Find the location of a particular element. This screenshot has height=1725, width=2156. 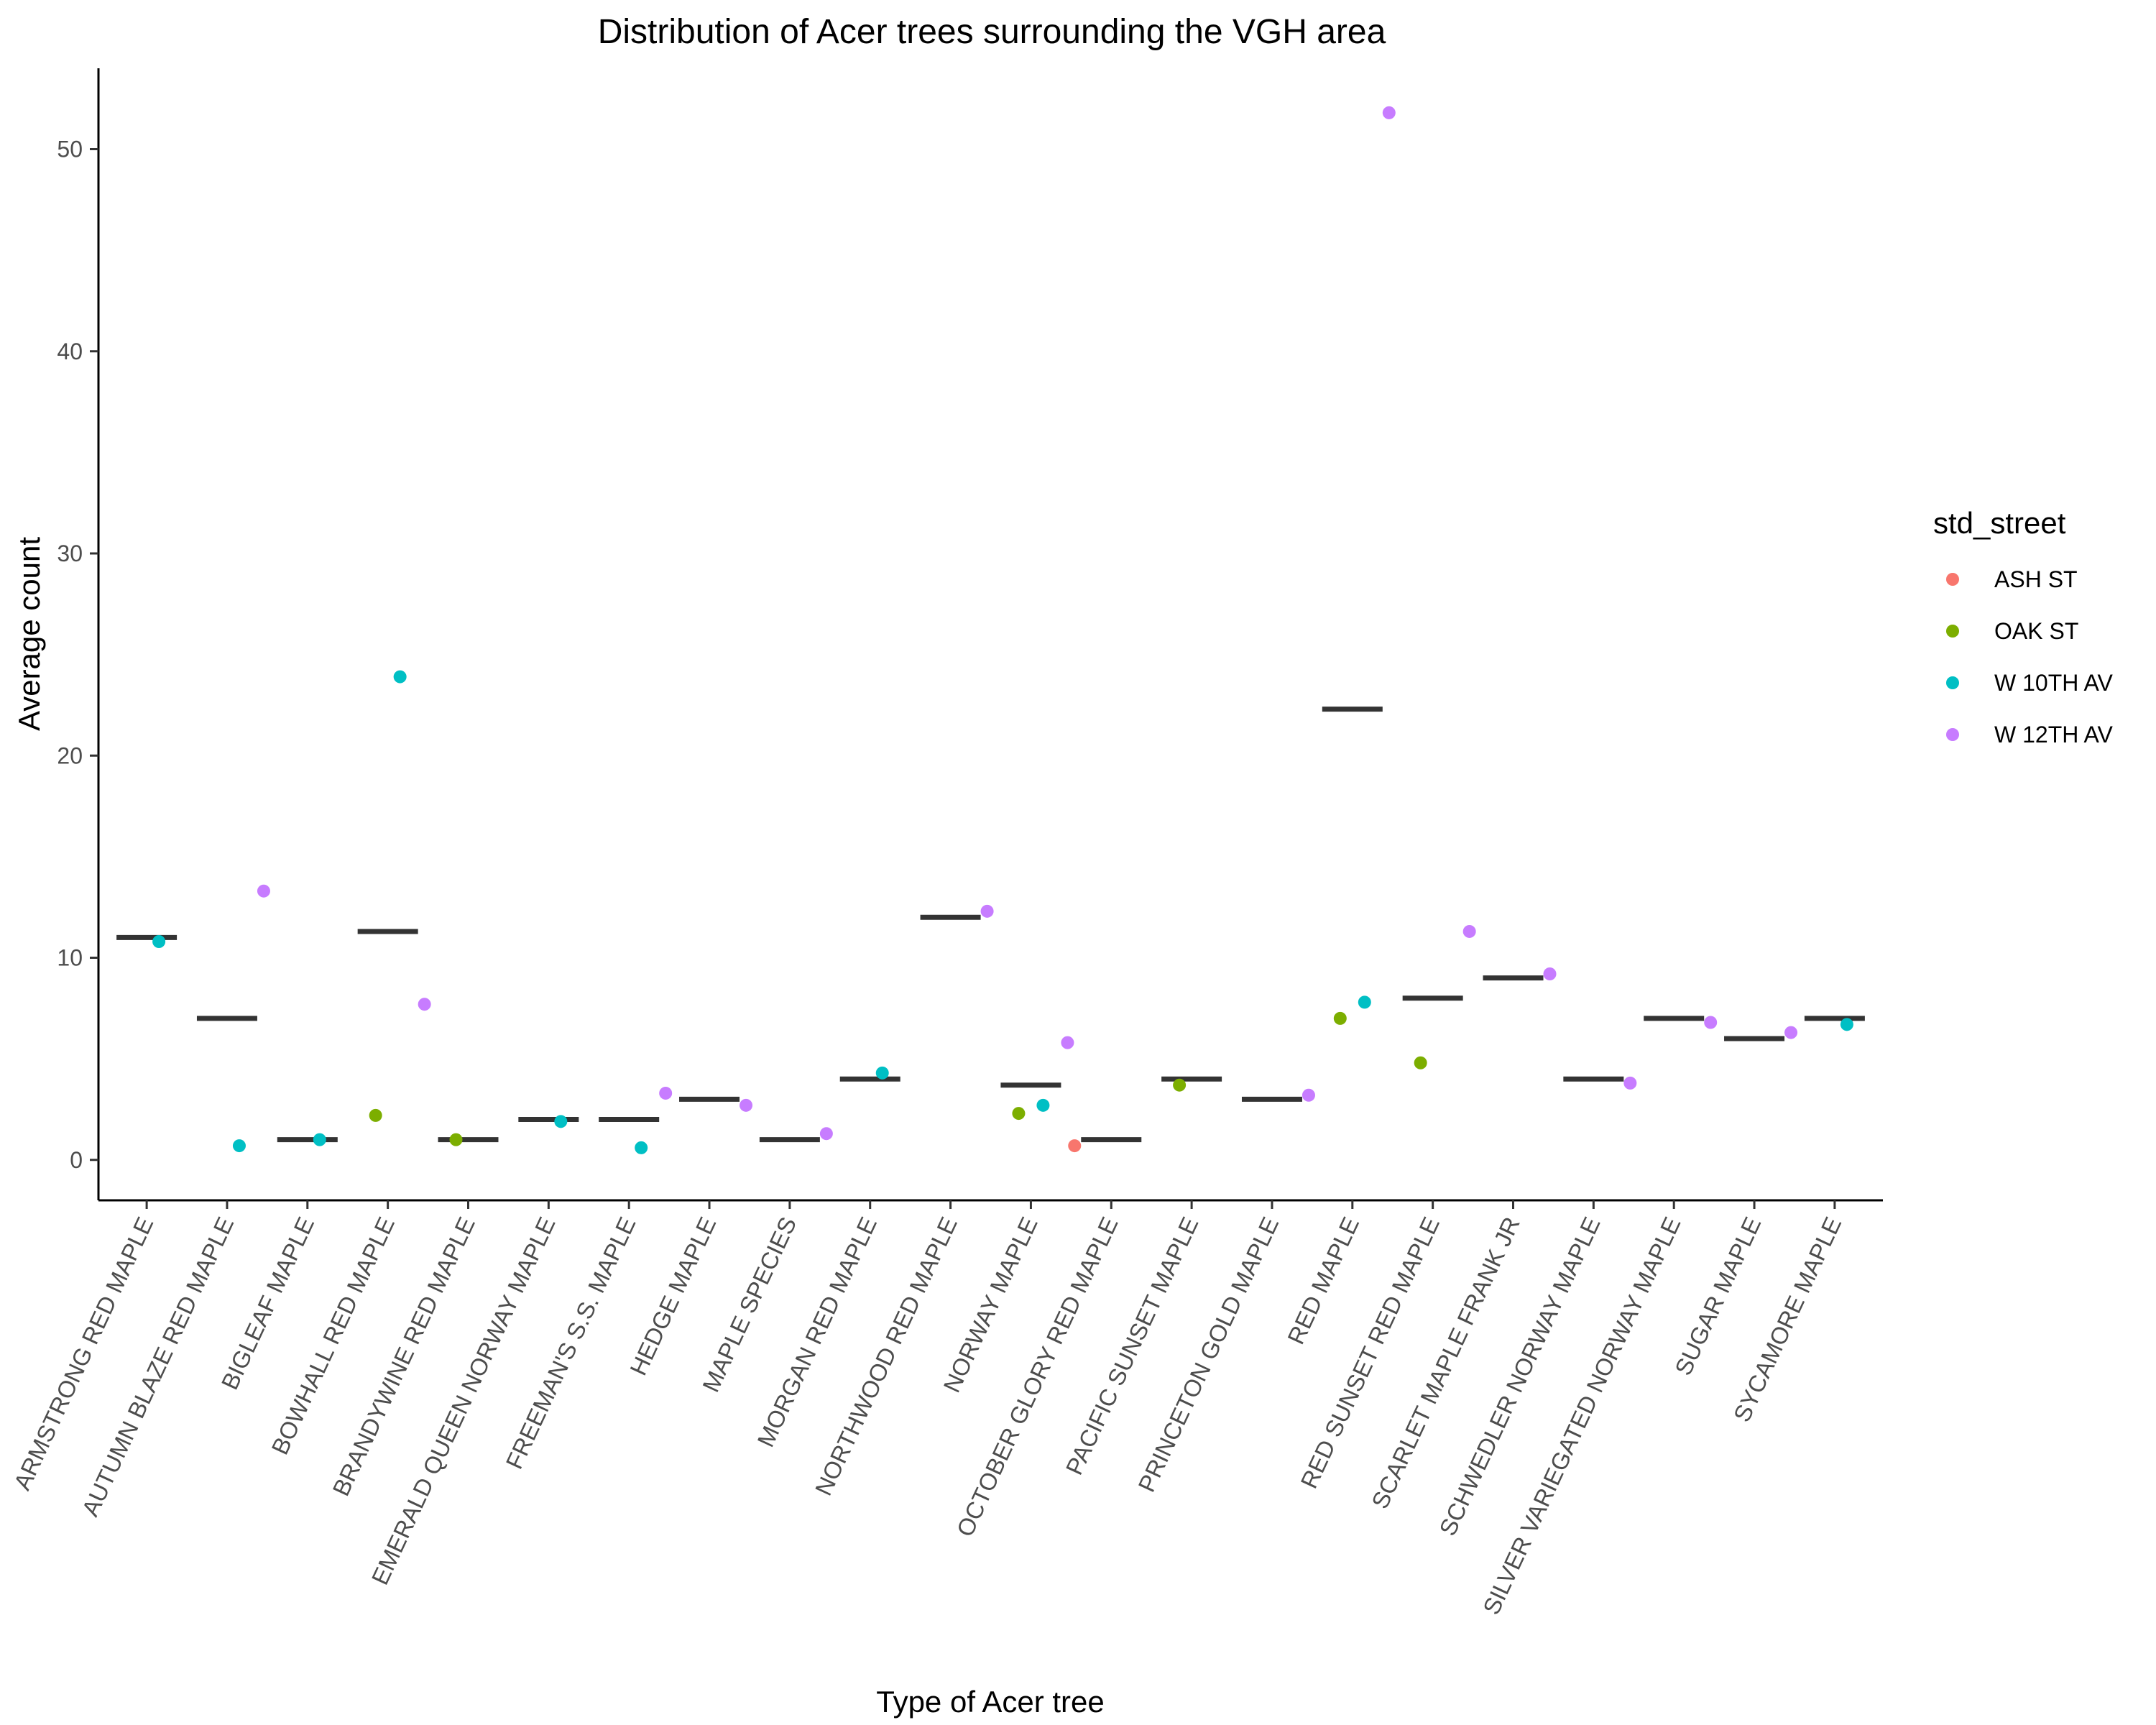

y-tick-label: 10 is located at coordinates (70, 958).